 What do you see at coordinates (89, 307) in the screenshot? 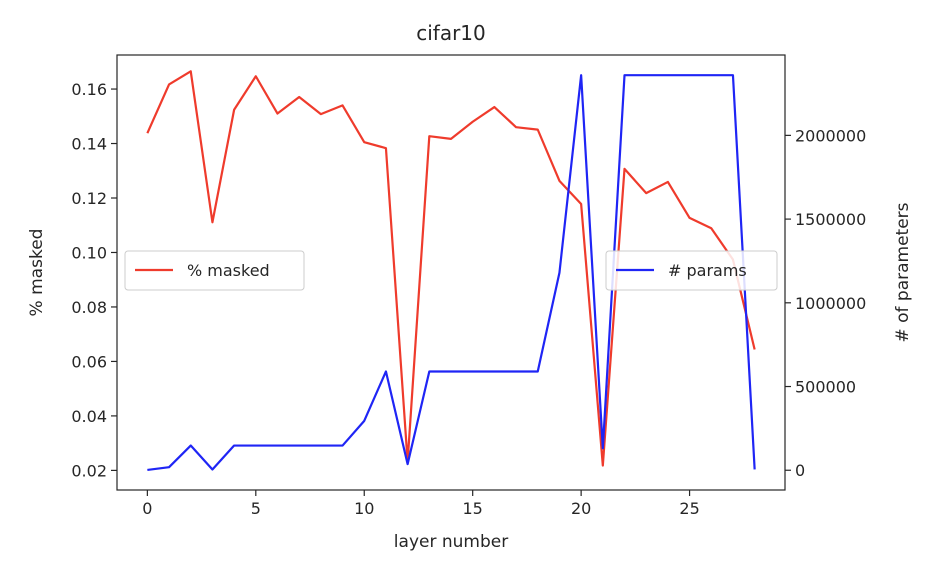
I see `y-left-tick-label: 0.08` at bounding box center [89, 307].